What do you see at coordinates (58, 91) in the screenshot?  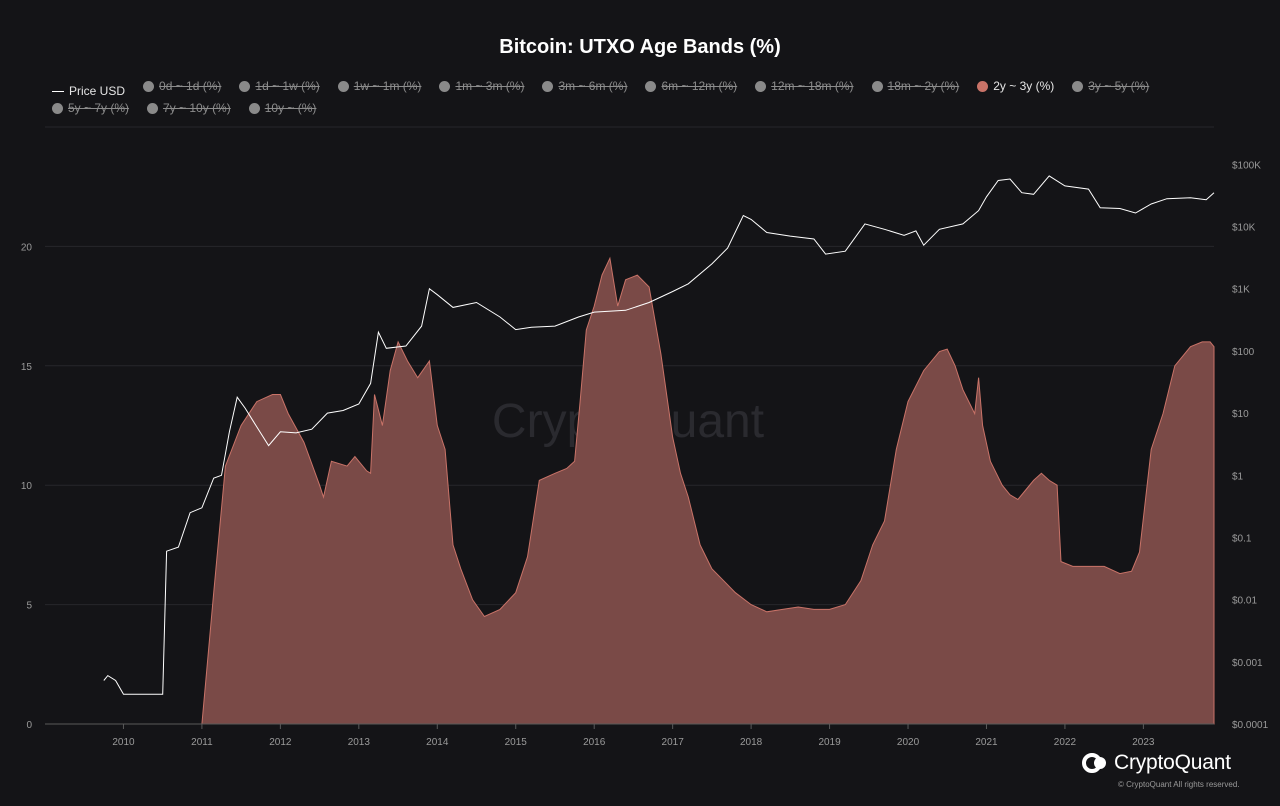 I see `legend-line-swatch` at bounding box center [58, 91].